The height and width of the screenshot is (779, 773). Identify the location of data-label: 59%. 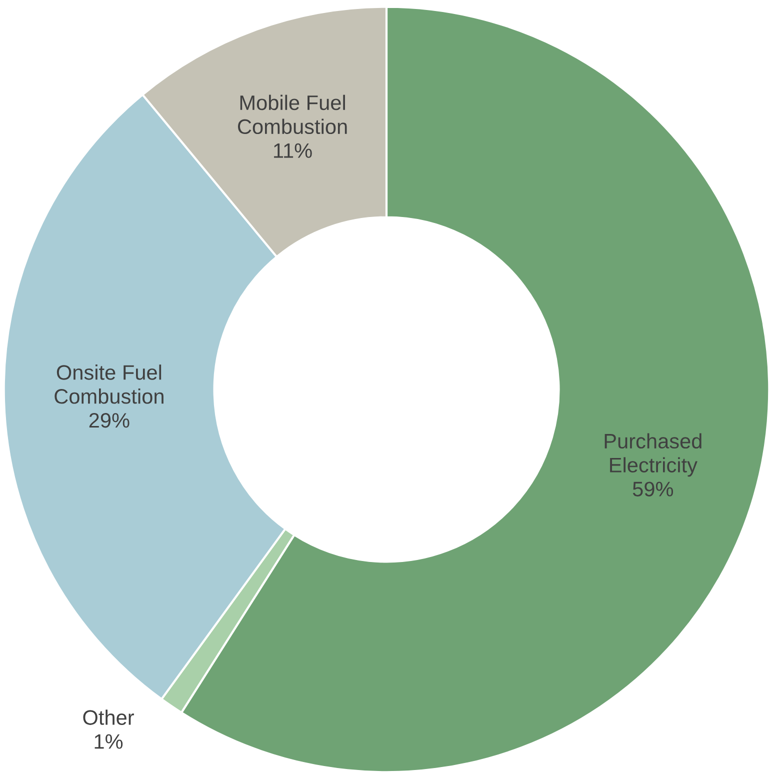
(653, 489).